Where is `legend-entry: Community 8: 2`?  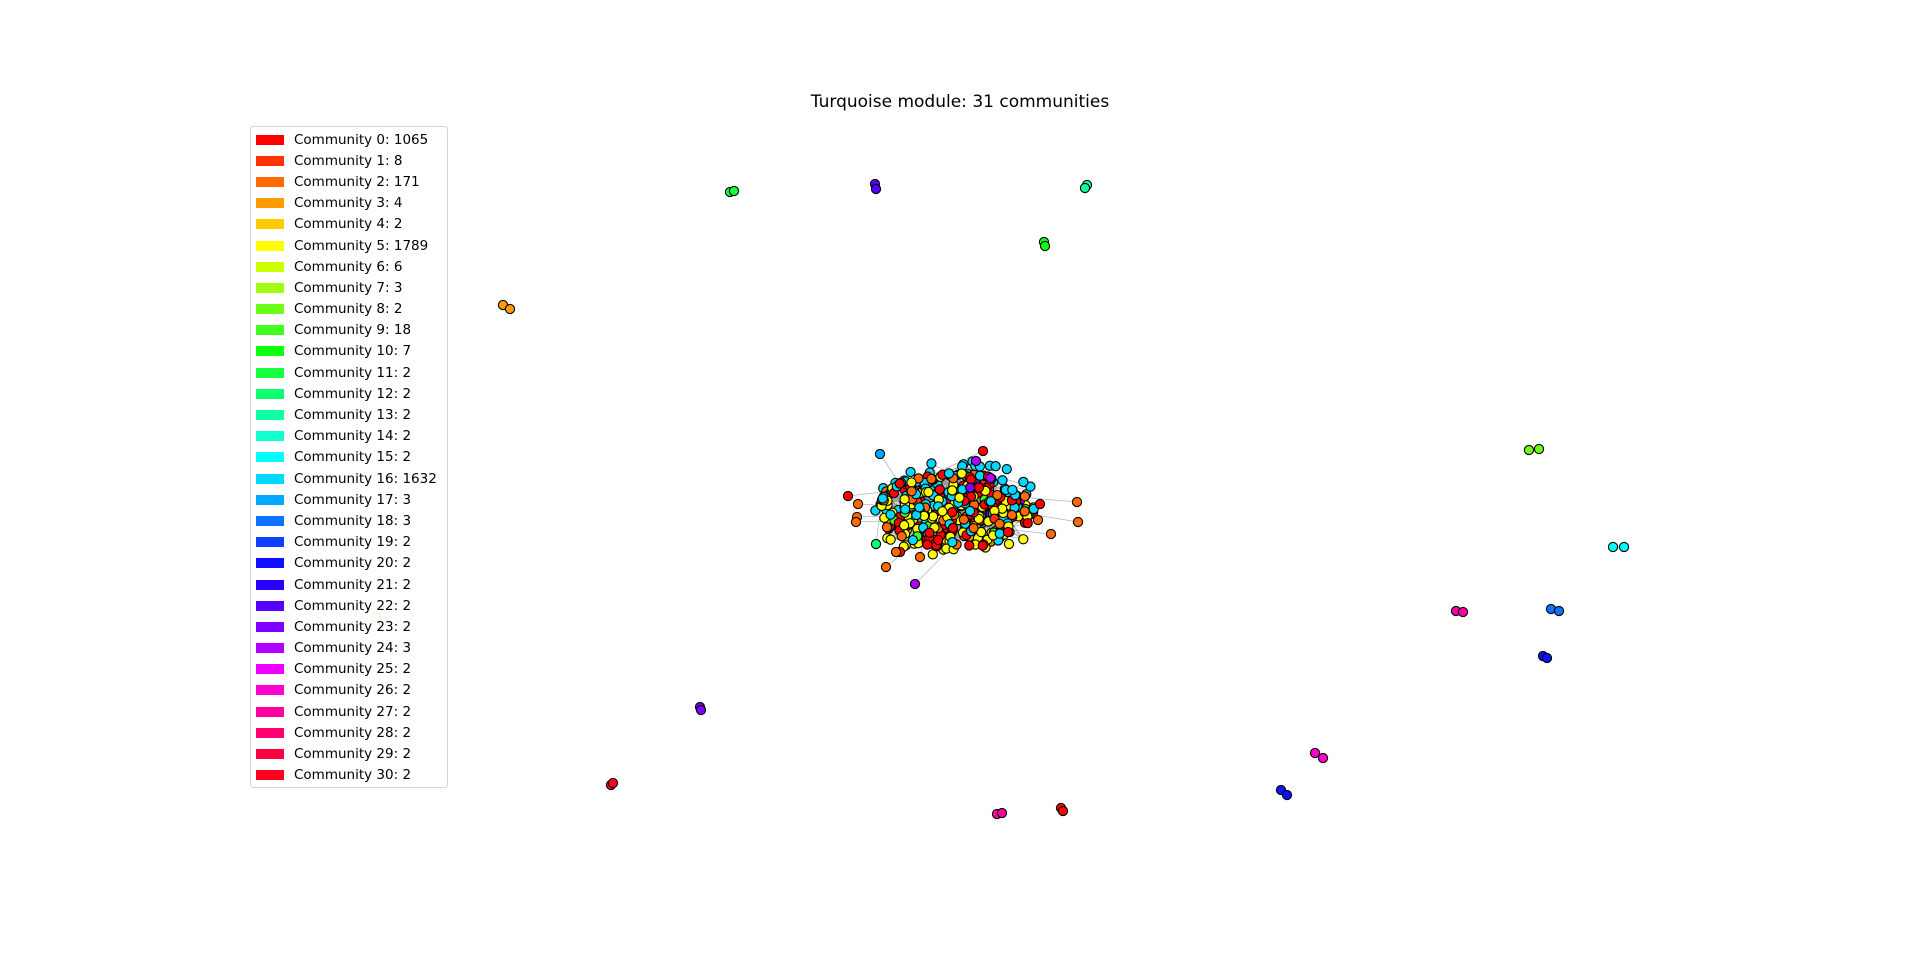
legend-entry: Community 8: 2 is located at coordinates (349, 309).